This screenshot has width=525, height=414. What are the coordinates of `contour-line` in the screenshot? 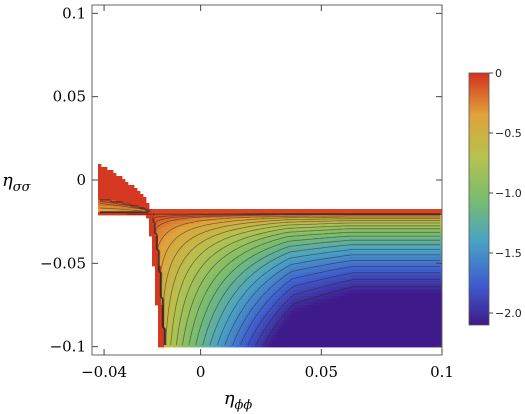 It's located at (343, 309).